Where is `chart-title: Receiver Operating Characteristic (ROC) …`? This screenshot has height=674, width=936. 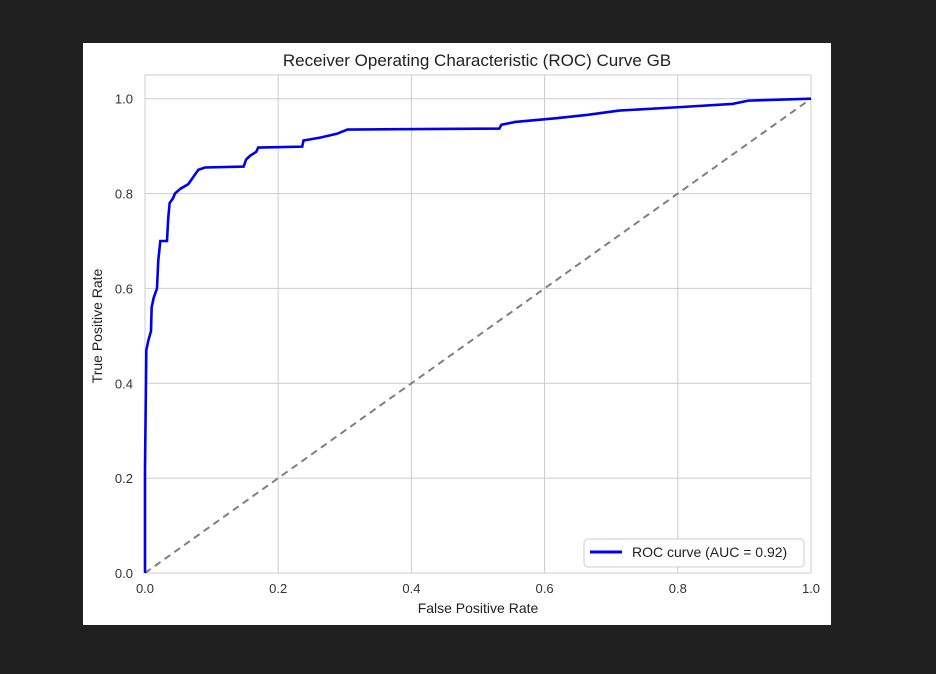 chart-title: Receiver Operating Characteristic (ROC) … is located at coordinates (477, 60).